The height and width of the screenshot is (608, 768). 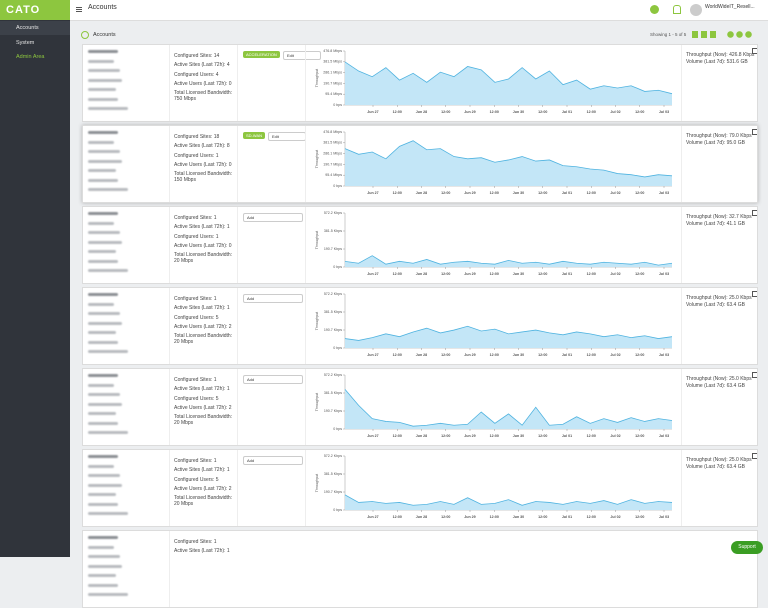 What do you see at coordinates (677, 9) in the screenshot?
I see `notification-icon` at bounding box center [677, 9].